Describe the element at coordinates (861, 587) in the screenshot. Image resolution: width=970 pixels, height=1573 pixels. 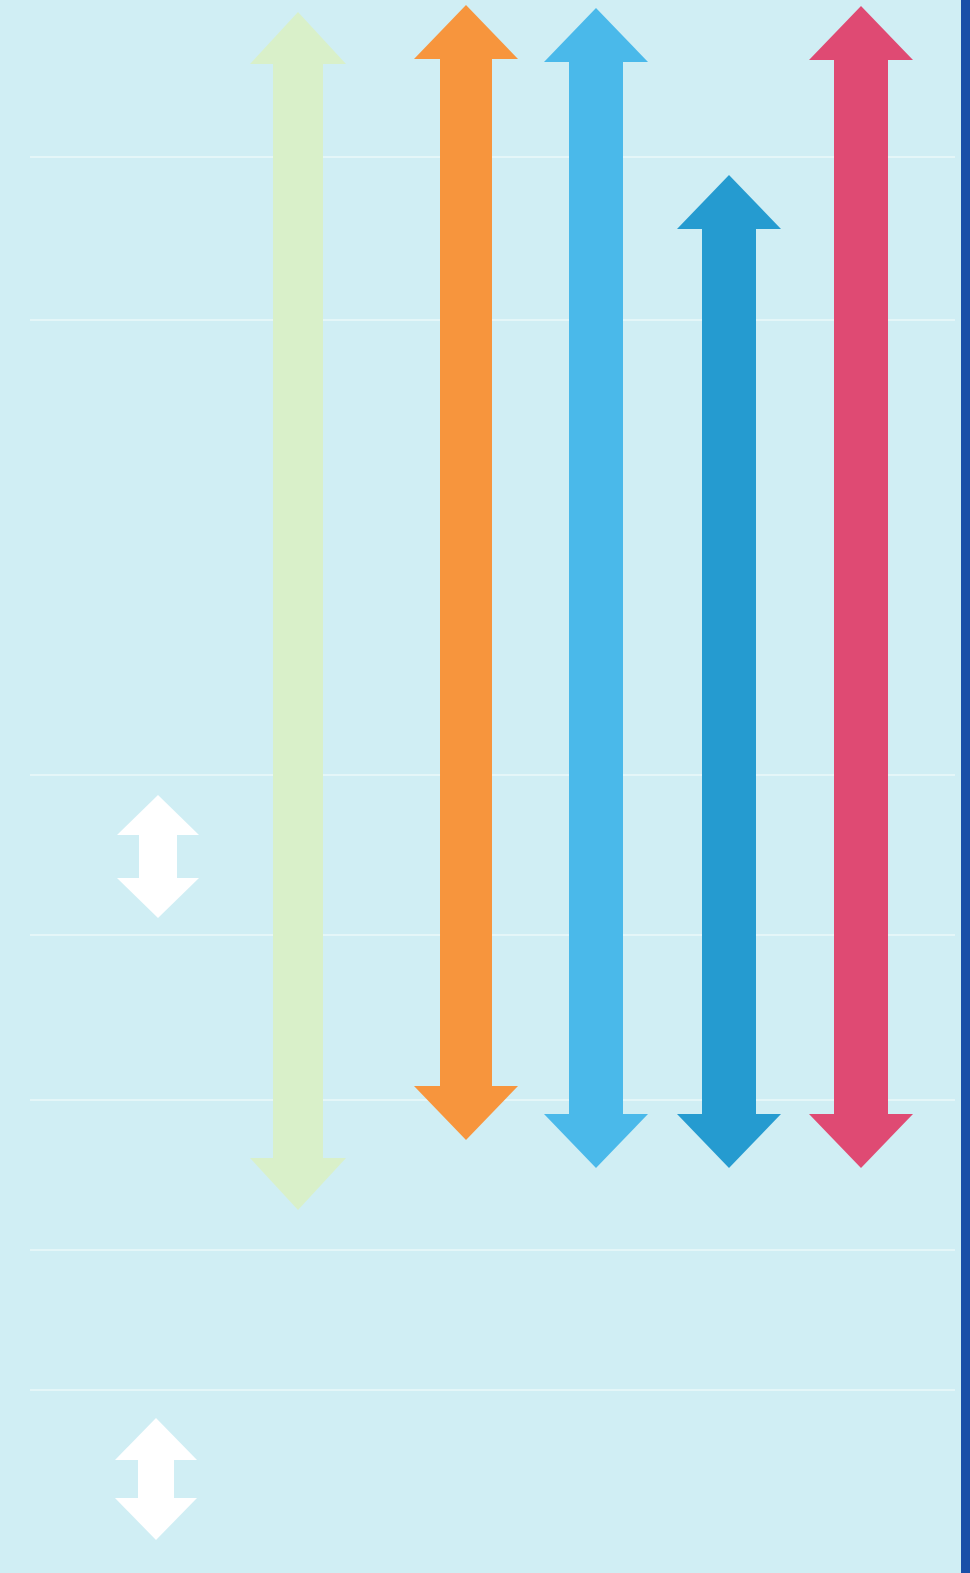
I see `pink-arrow` at that location.